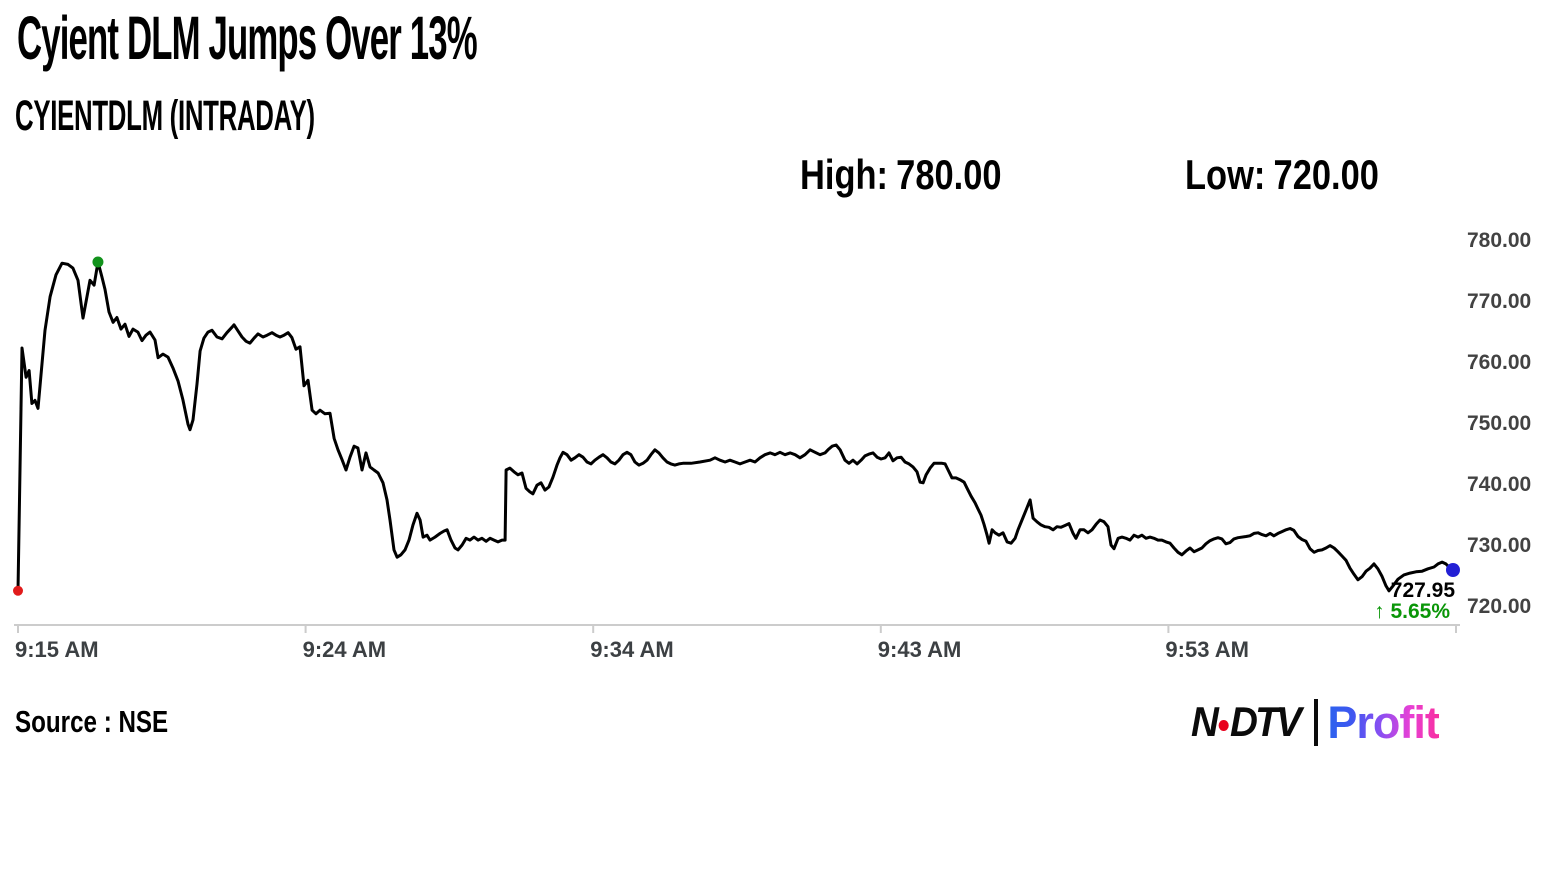 The image size is (1555, 874). What do you see at coordinates (1499, 423) in the screenshot?
I see `y-axis-label: 750.00` at bounding box center [1499, 423].